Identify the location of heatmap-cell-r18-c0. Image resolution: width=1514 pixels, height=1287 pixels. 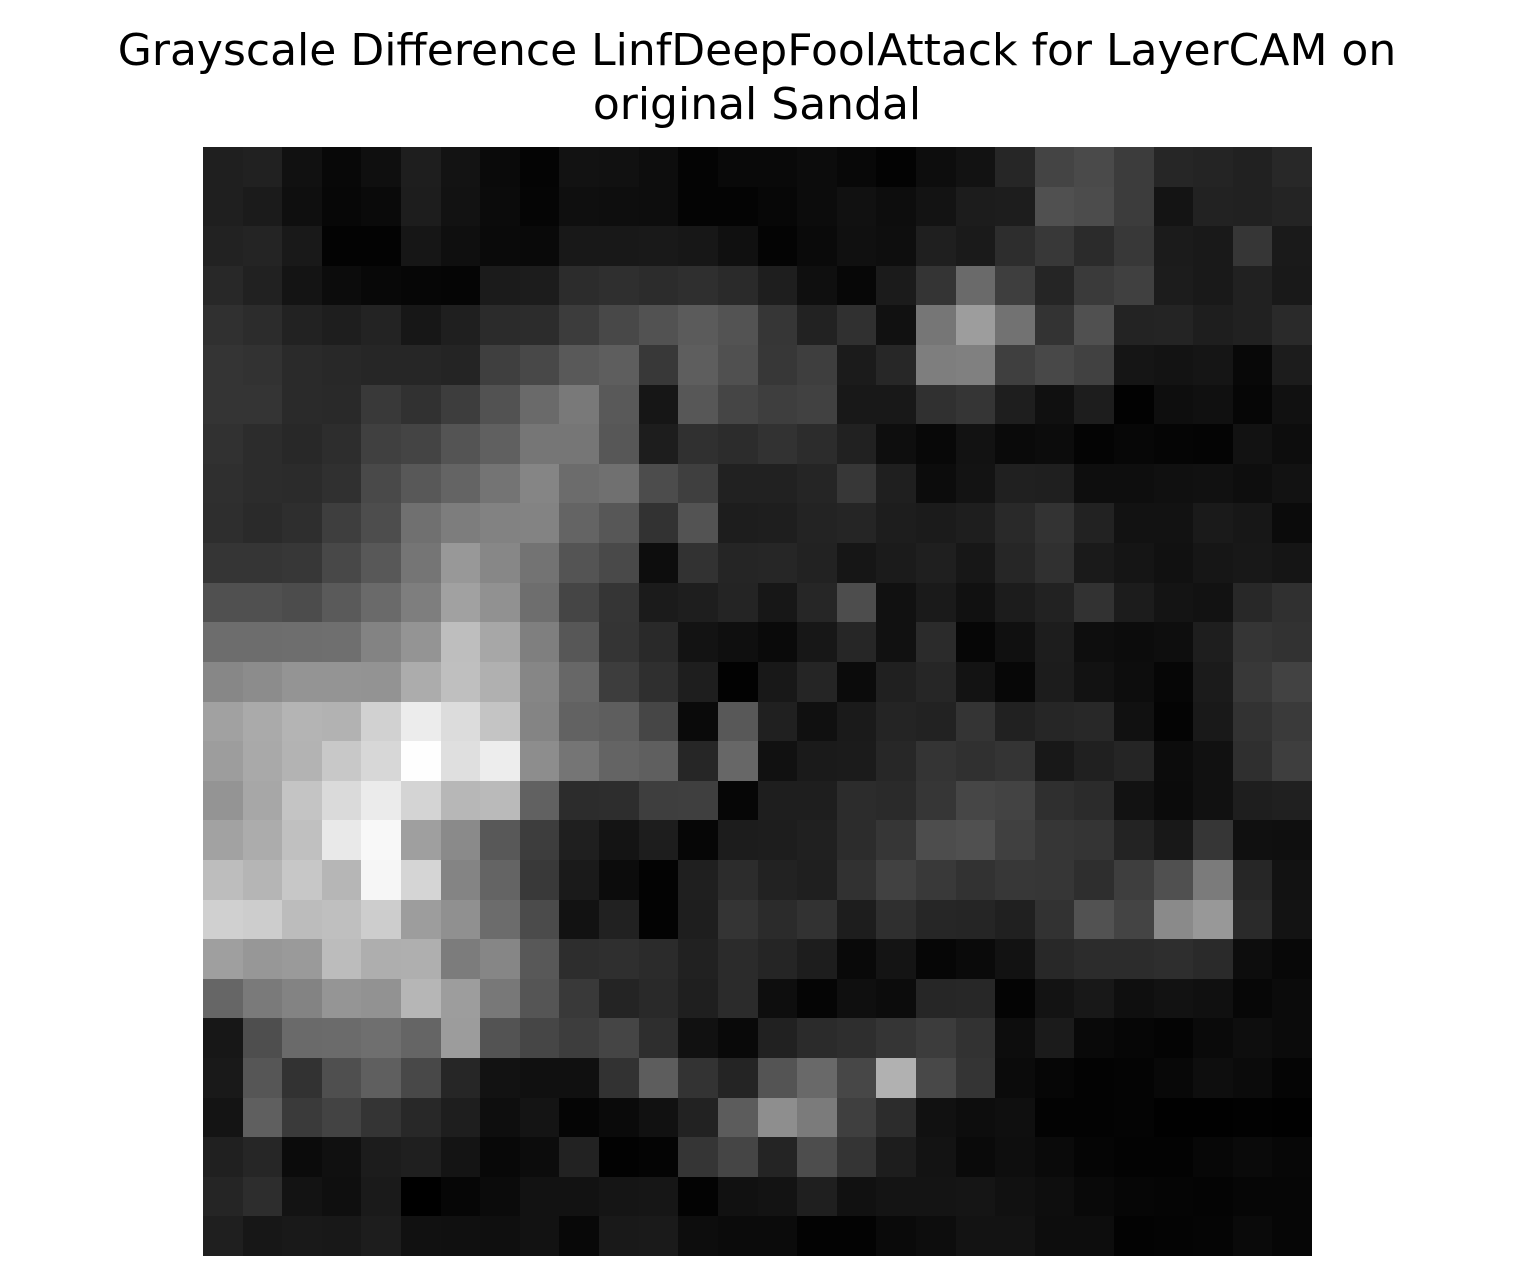
(223, 880).